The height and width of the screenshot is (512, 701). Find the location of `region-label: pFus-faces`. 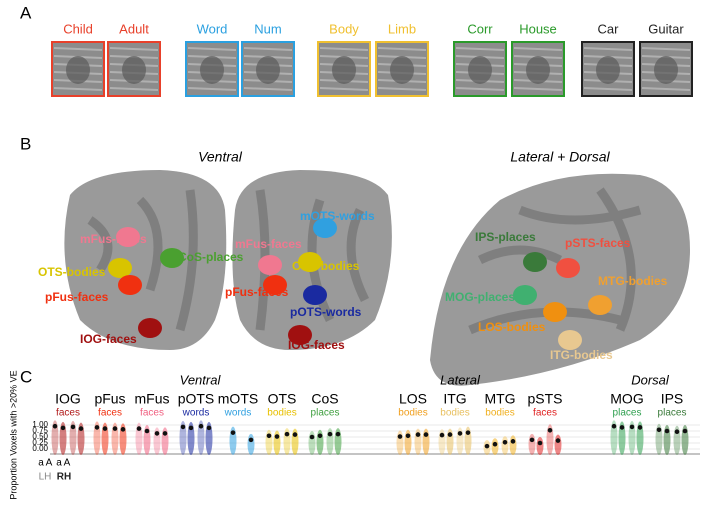

region-label: pFus-faces is located at coordinates (77, 297).